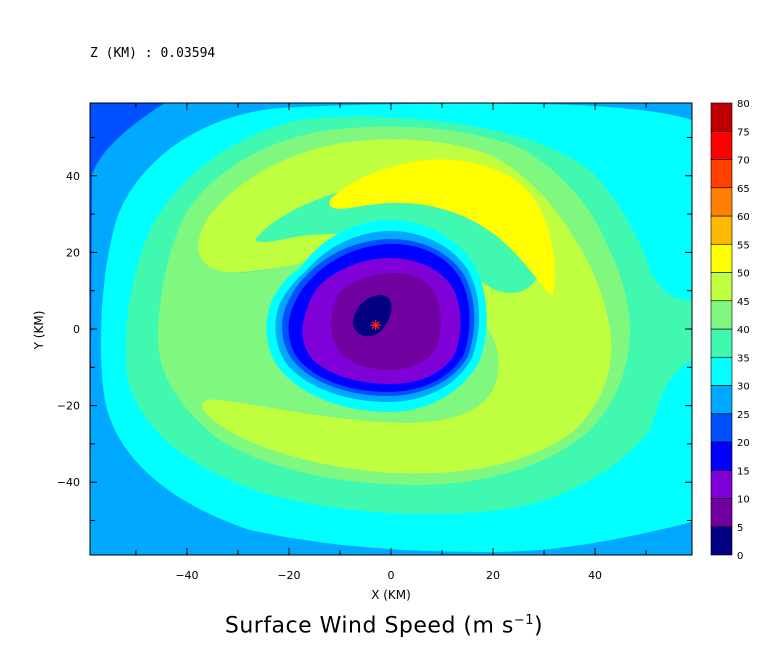  Describe the element at coordinates (369, 626) in the screenshot. I see `chart-title-main: Surface Wind Speed (m s` at that location.